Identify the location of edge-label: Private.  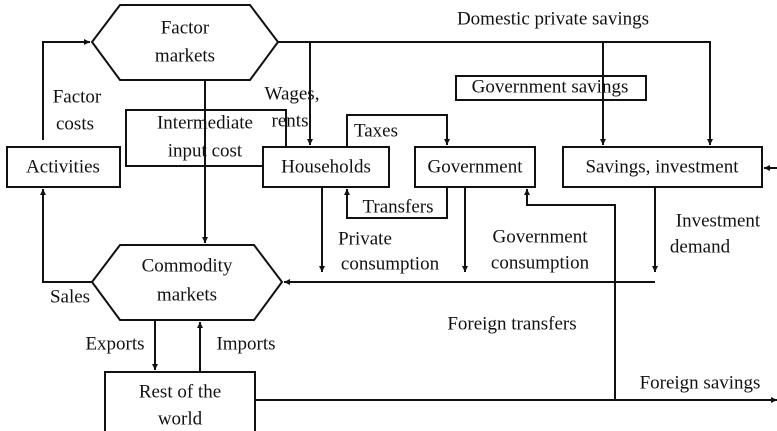
(365, 238).